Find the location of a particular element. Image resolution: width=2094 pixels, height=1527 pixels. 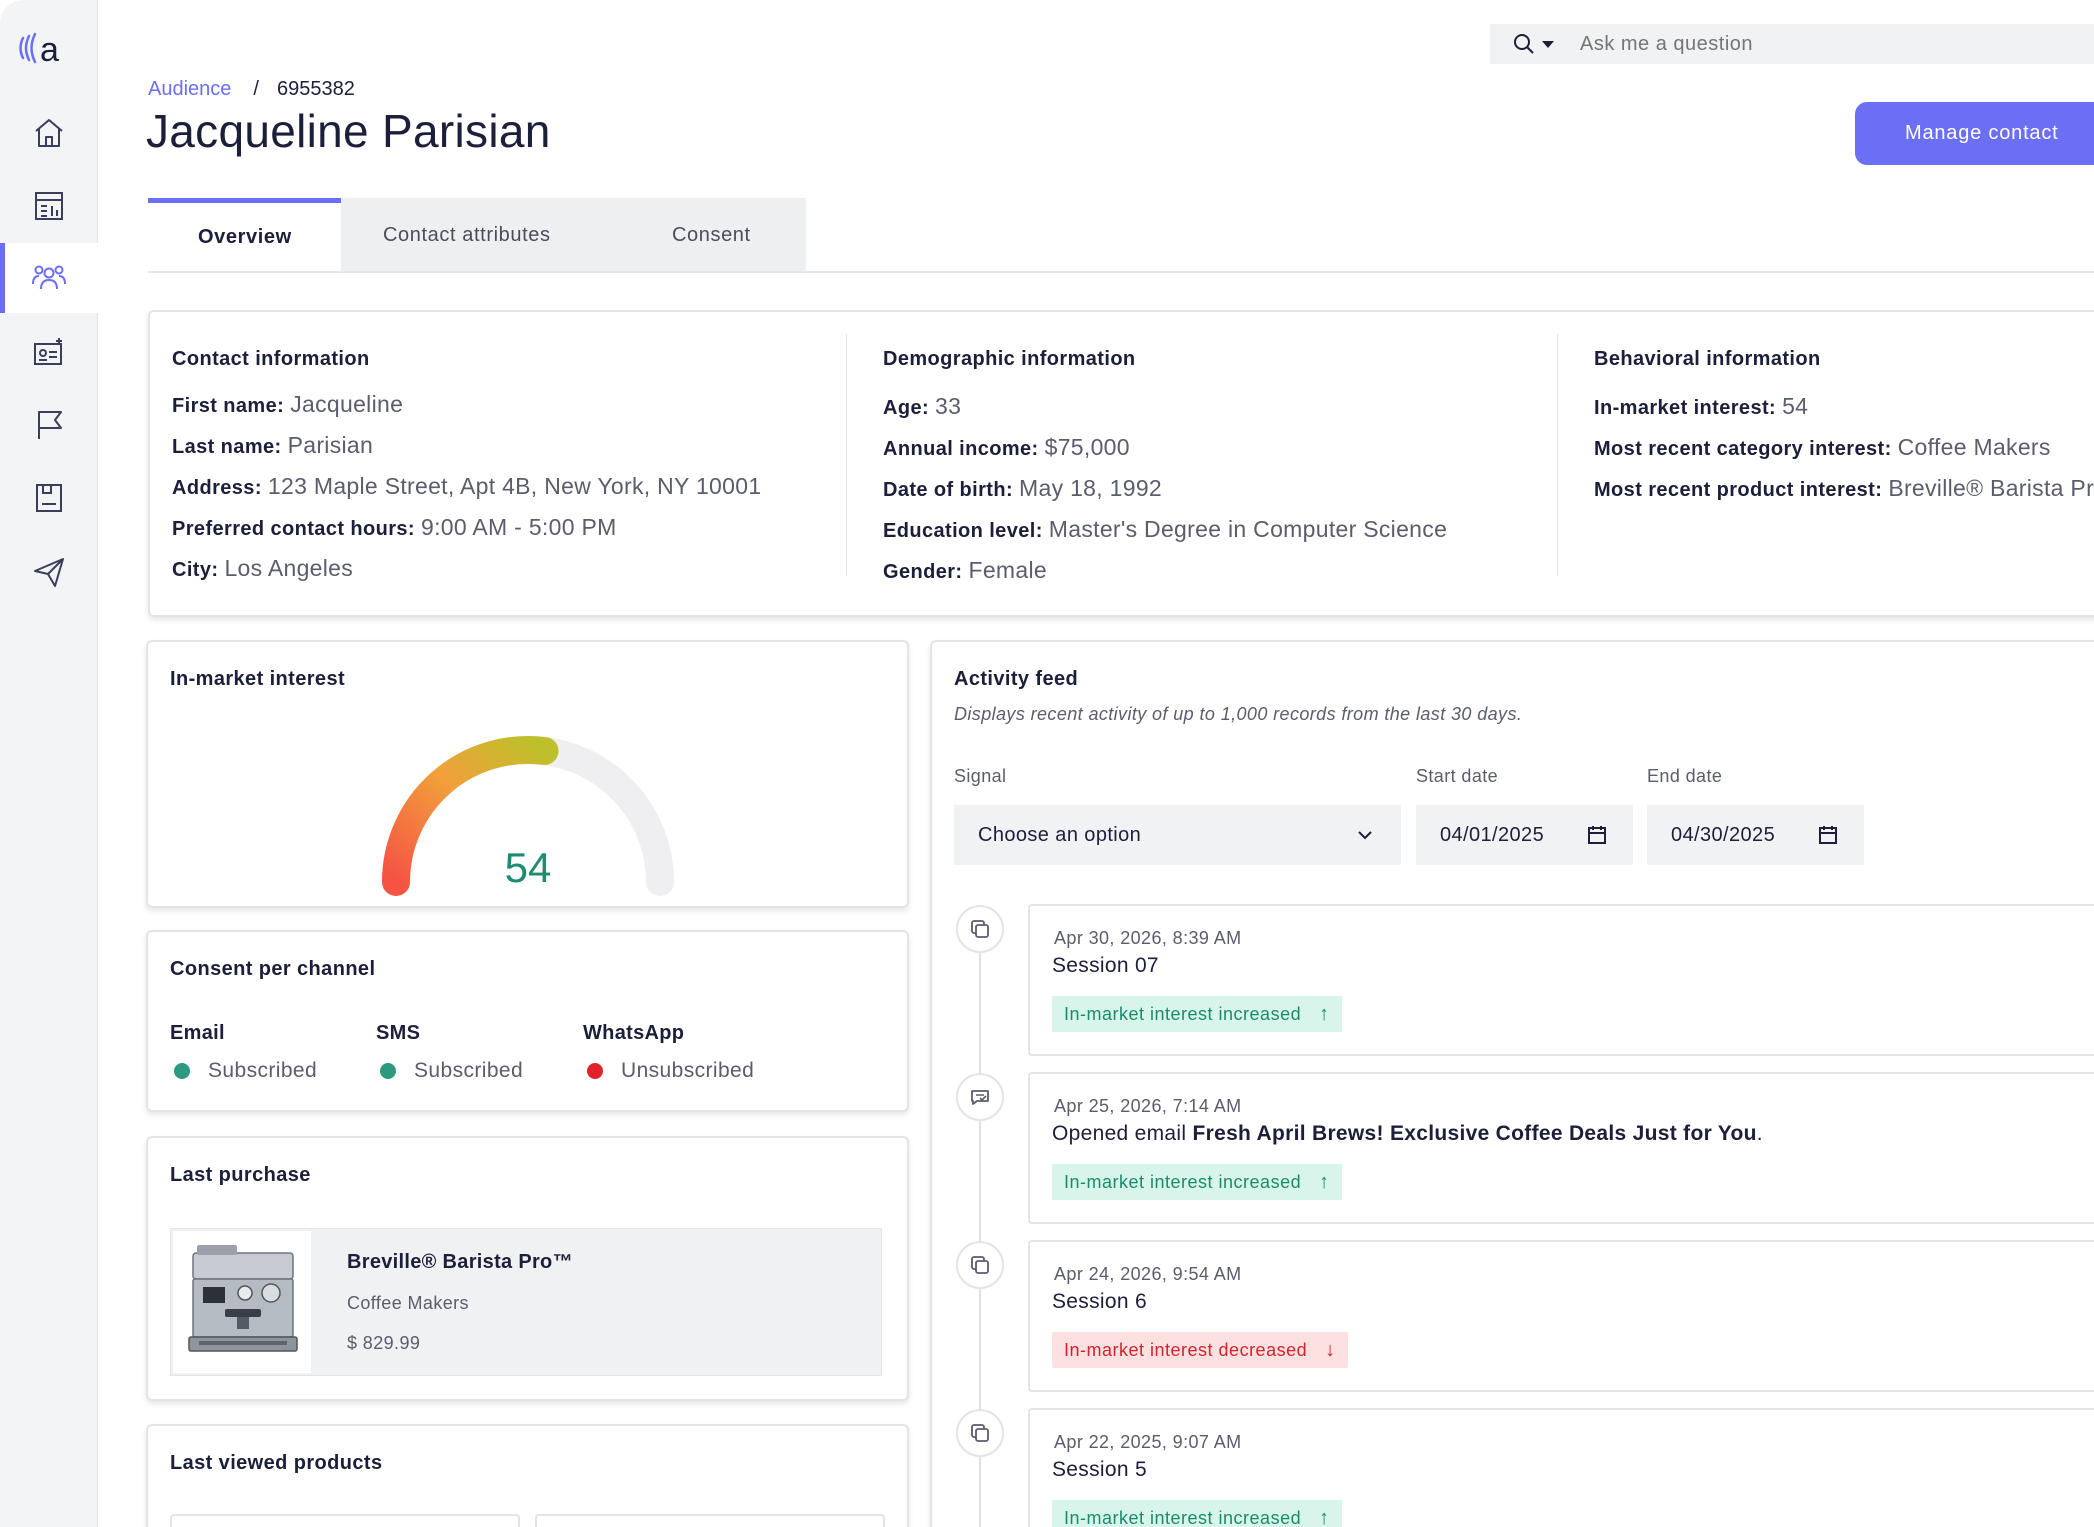

age-value: 33 is located at coordinates (948, 406).